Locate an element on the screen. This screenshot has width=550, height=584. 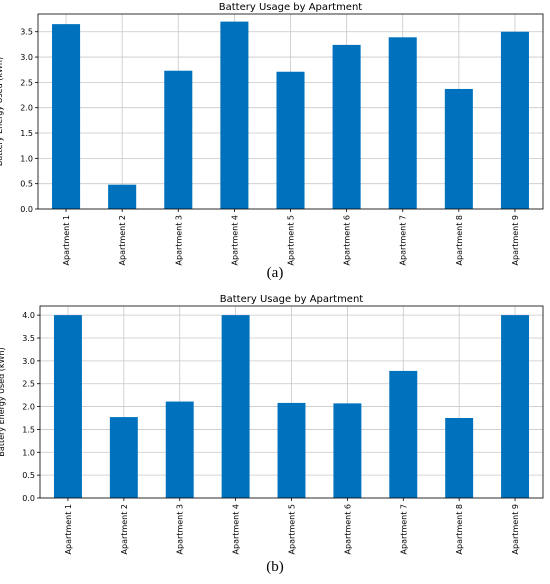
y-tick-label: 4.0 is located at coordinates (28, 315).